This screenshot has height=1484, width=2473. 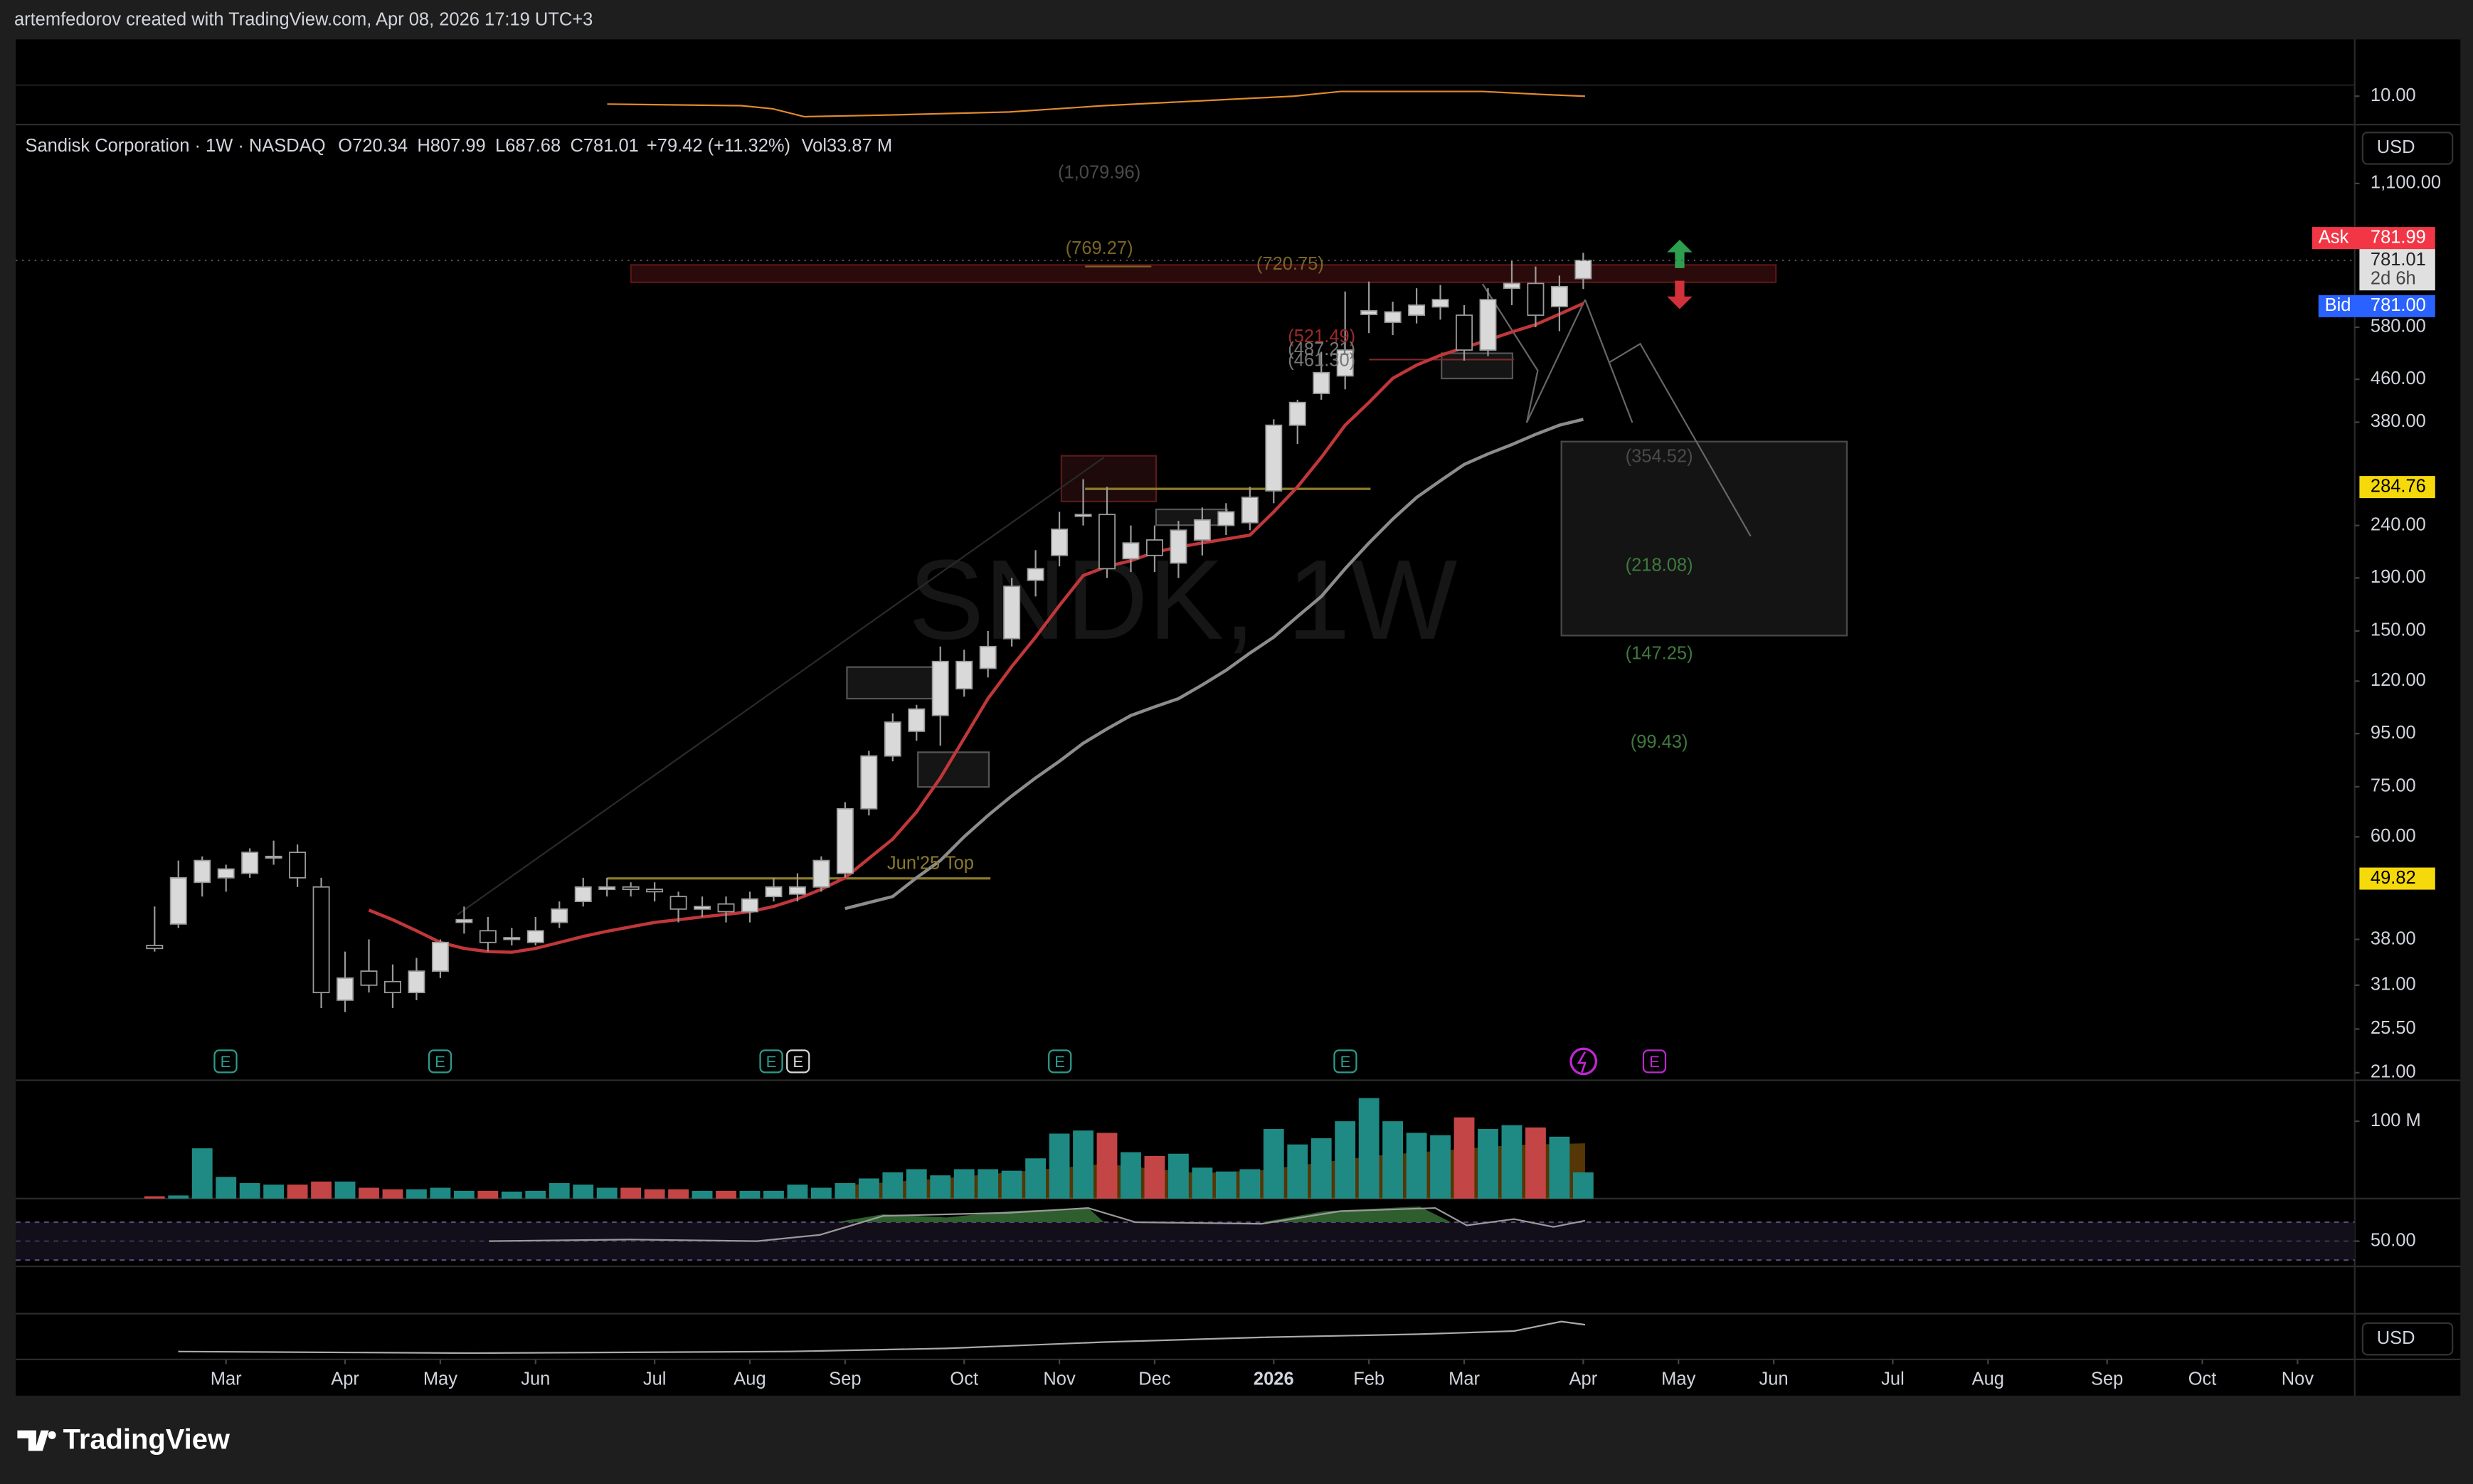 What do you see at coordinates (1155, 1379) in the screenshot?
I see `x-tick-label: Dec` at bounding box center [1155, 1379].